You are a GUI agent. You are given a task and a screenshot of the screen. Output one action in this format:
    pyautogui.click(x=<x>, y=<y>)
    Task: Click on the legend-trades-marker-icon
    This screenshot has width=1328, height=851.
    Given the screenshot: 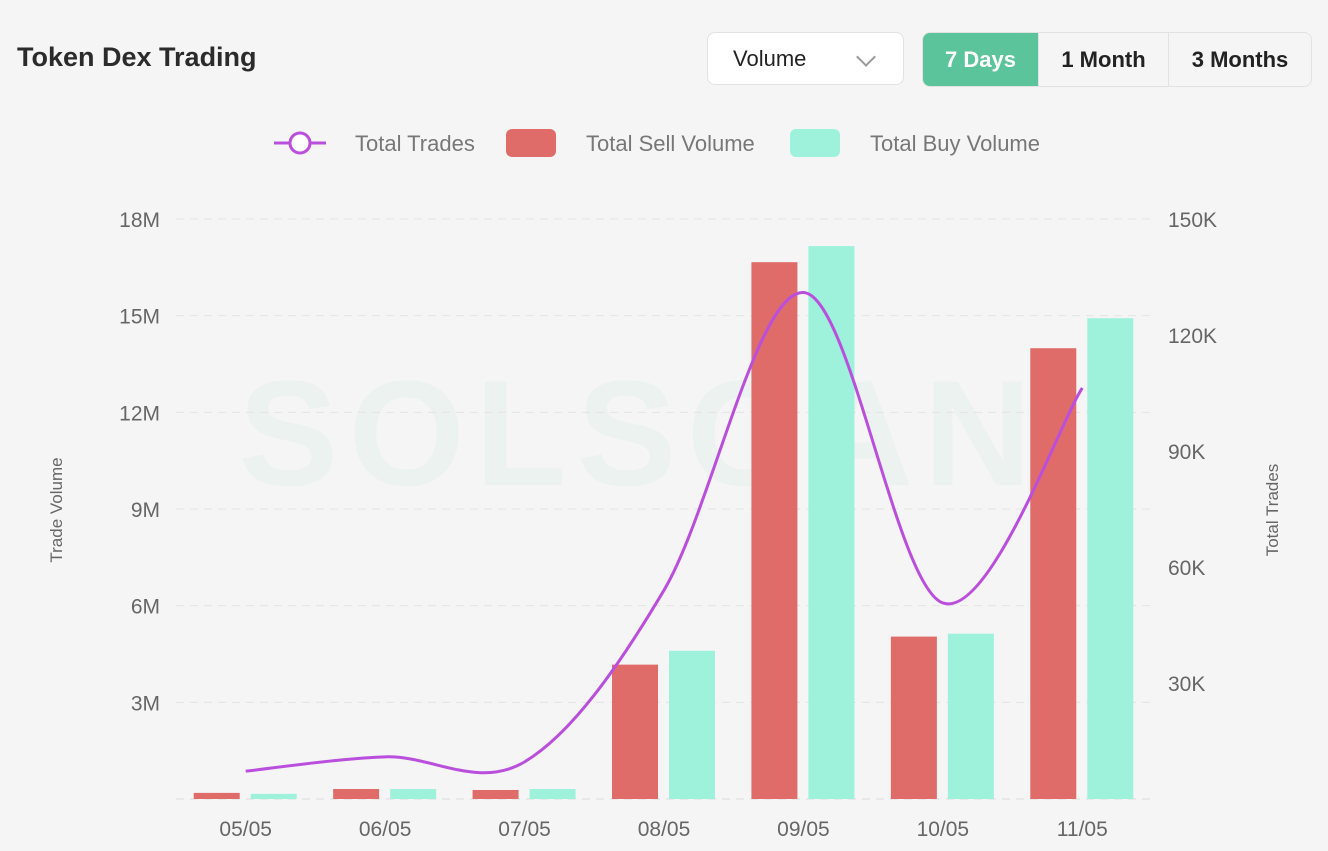 What is the action you would take?
    pyautogui.click(x=300, y=143)
    